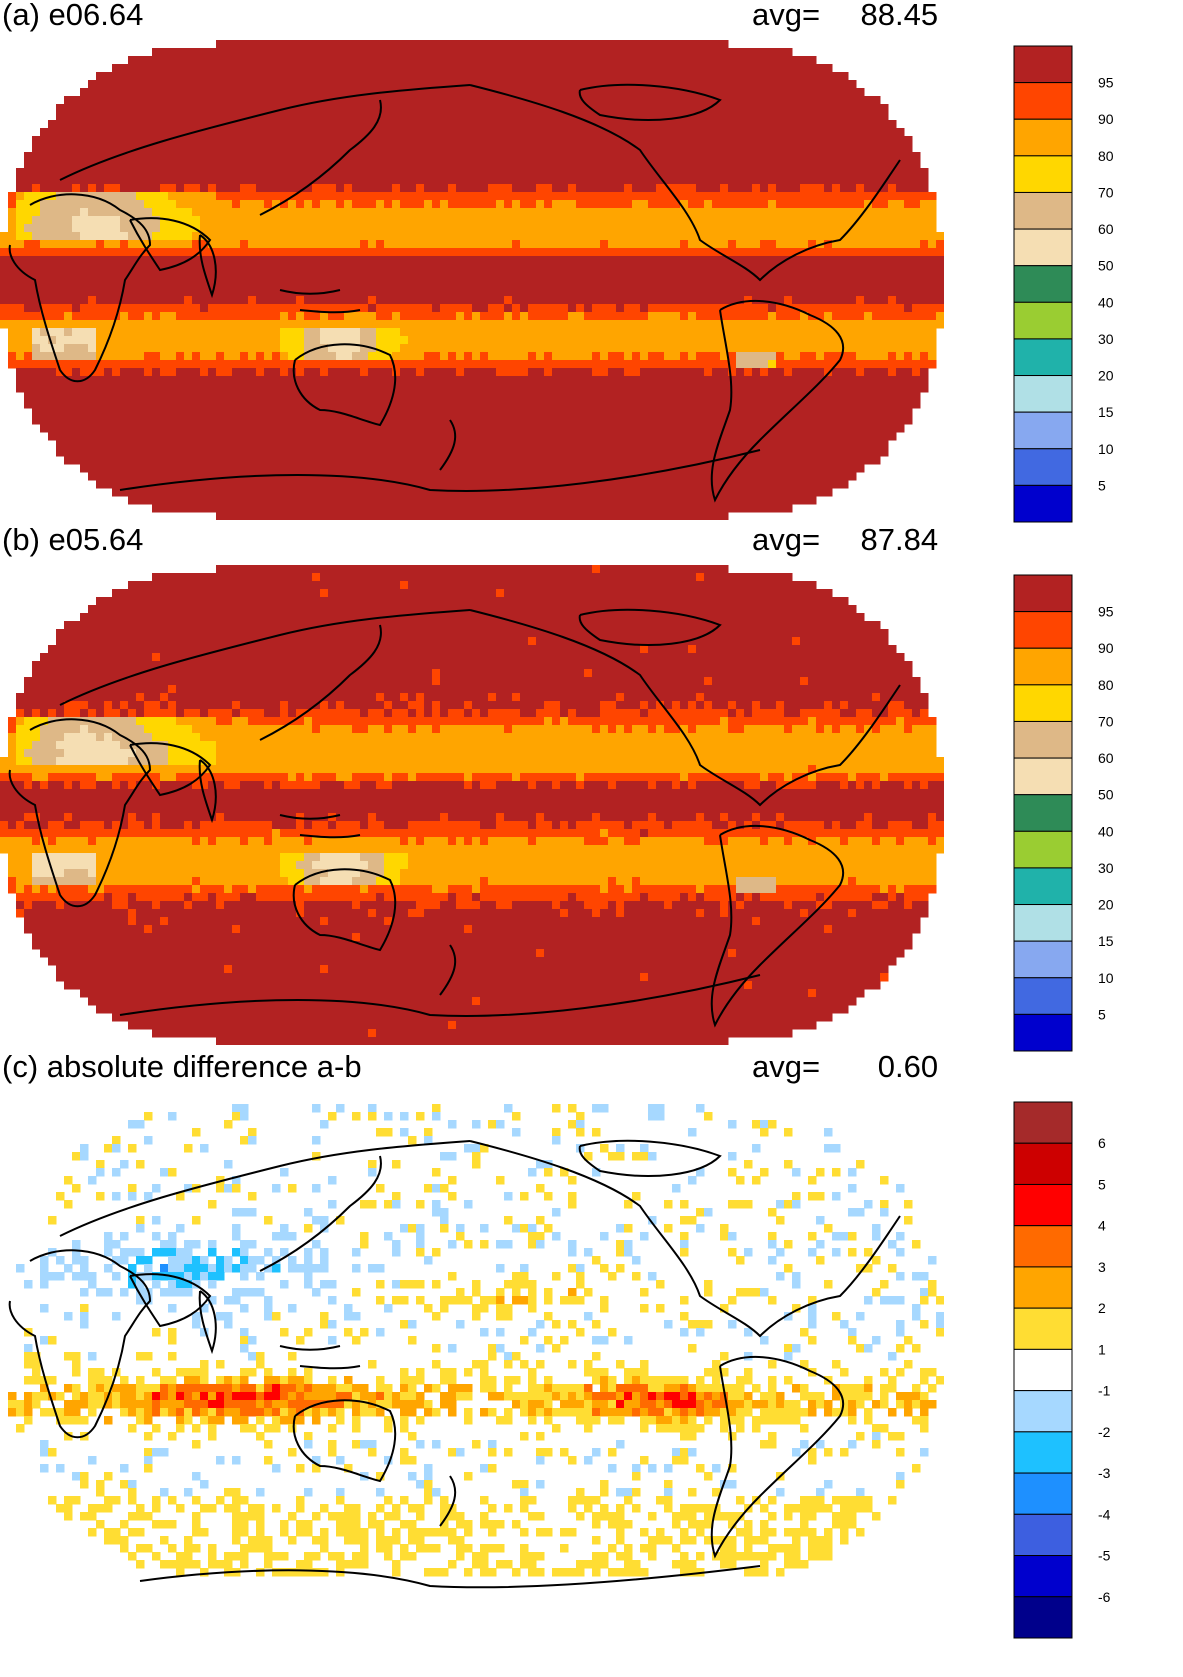 The width and height of the screenshot is (1183, 1677). Describe the element at coordinates (1106, 376) in the screenshot. I see `colorbar-tick-label: 20` at that location.